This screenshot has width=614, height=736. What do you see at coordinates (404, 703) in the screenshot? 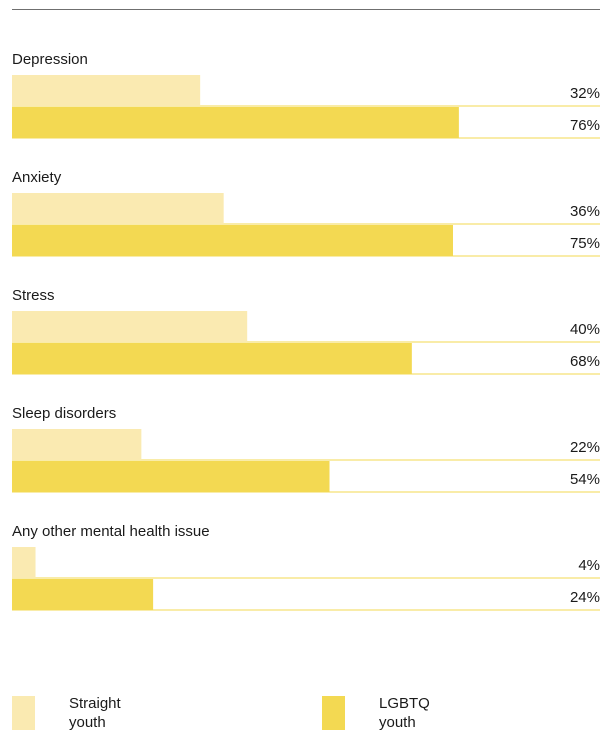
I see `legend-label-lgbtq-line1: LGBTQ` at bounding box center [404, 703].